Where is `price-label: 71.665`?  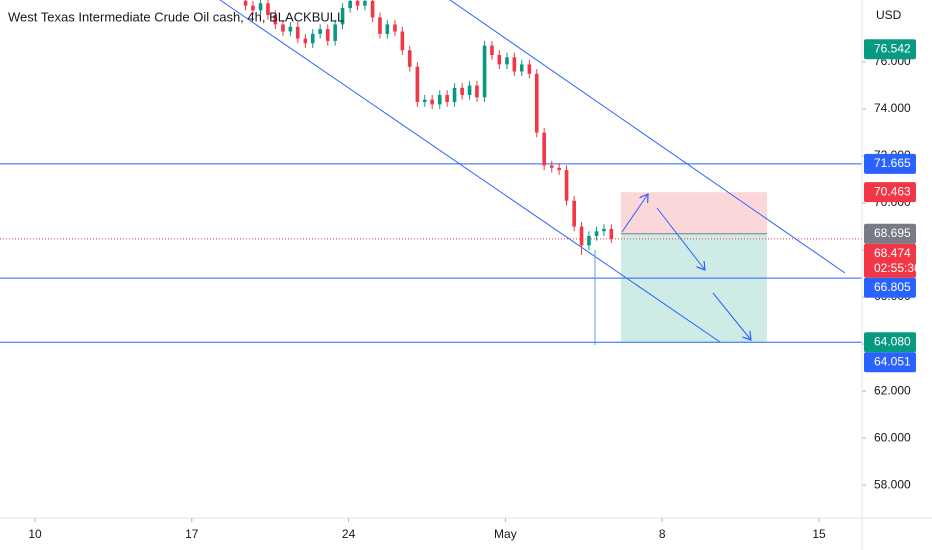 price-label: 71.665 is located at coordinates (892, 163).